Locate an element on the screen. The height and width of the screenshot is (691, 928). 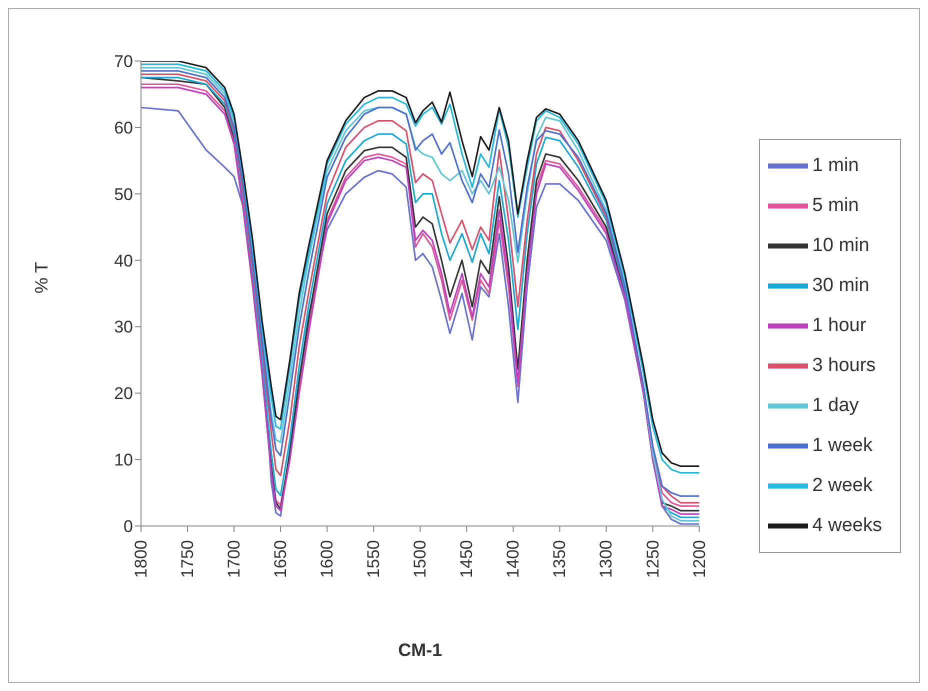
y-tick-label: 70 is located at coordinates (123, 62).